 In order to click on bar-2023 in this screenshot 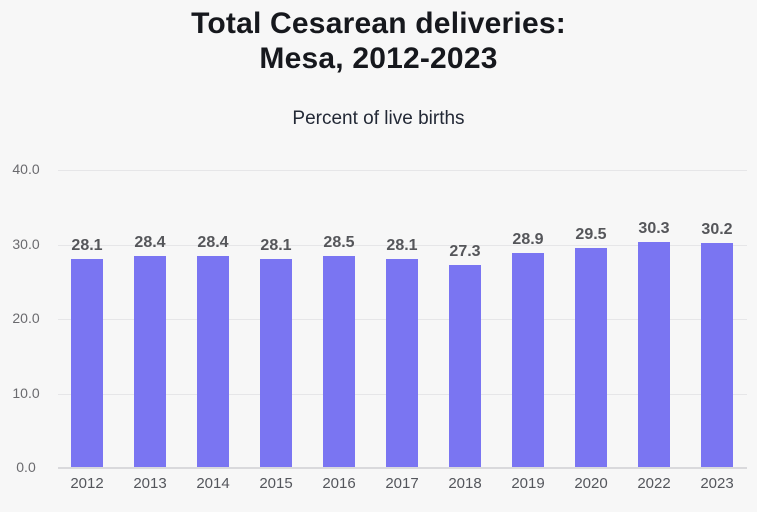, I will do `click(717, 355)`.